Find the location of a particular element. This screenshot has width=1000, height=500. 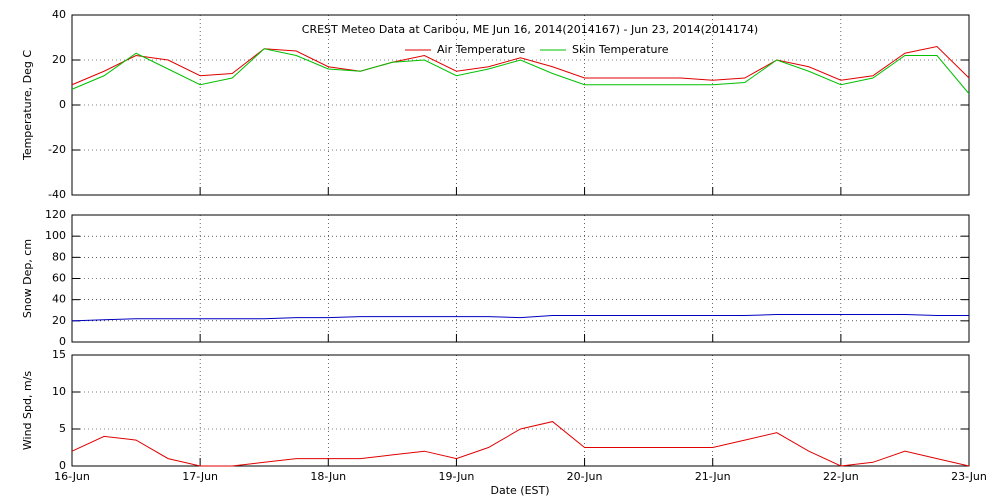

y-tick-label: -40 is located at coordinates (57, 194).